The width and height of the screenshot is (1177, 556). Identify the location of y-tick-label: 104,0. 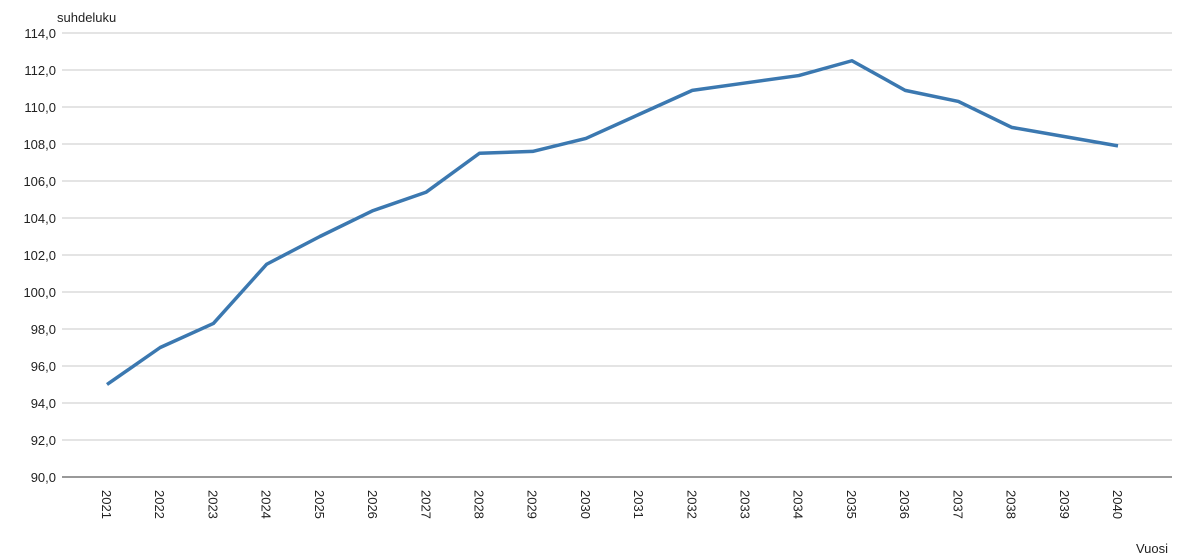
(39, 218).